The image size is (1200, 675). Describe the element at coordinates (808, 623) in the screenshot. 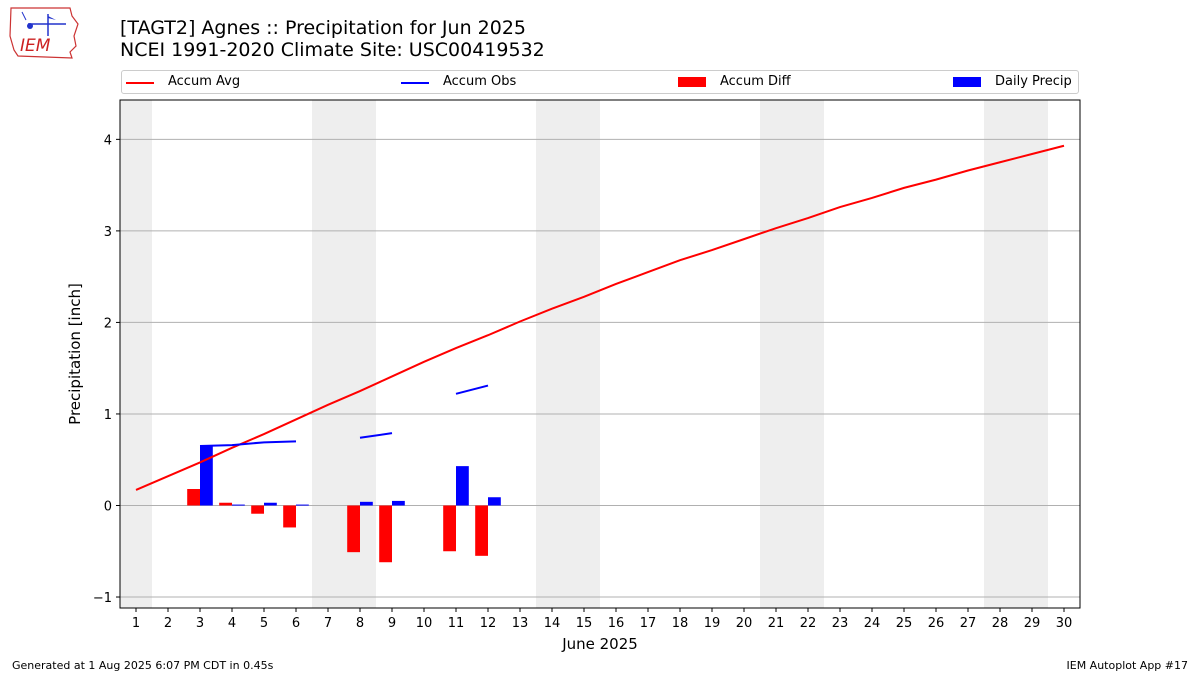

I see `x-tick-label: 22` at that location.